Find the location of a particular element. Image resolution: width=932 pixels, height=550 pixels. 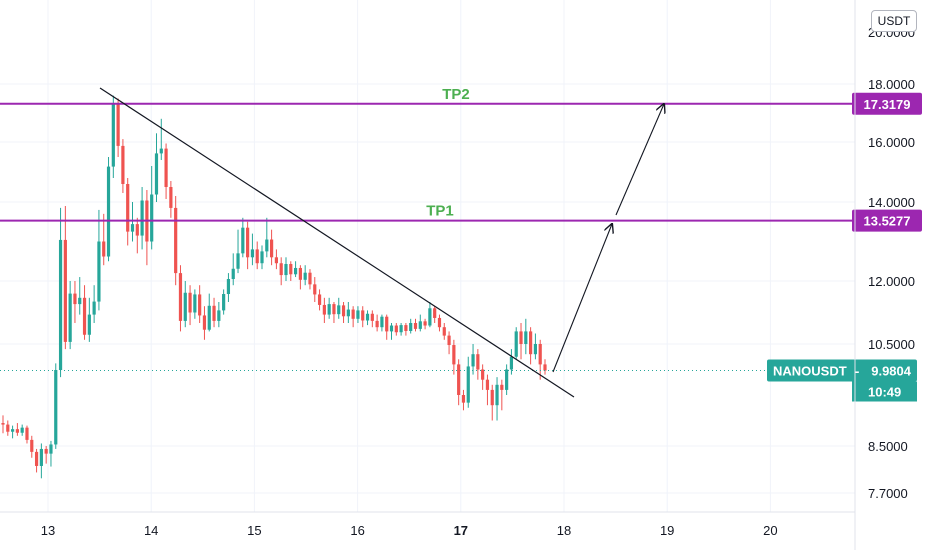

x-tick-label: 14 is located at coordinates (151, 530).